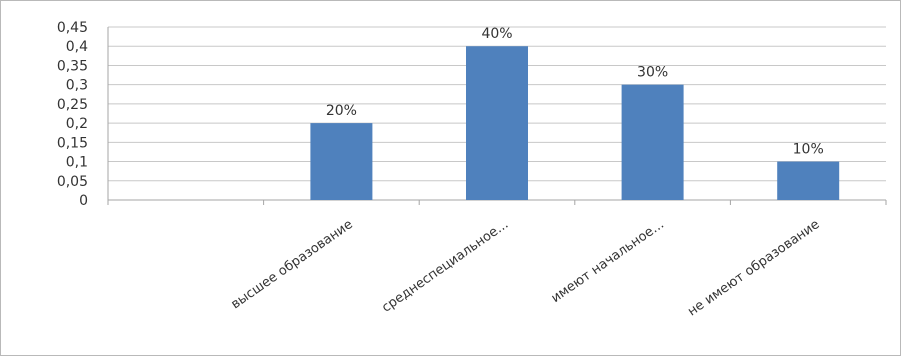  Describe the element at coordinates (292, 264) in the screenshot. I see `x-category-label: высшее образование` at that location.